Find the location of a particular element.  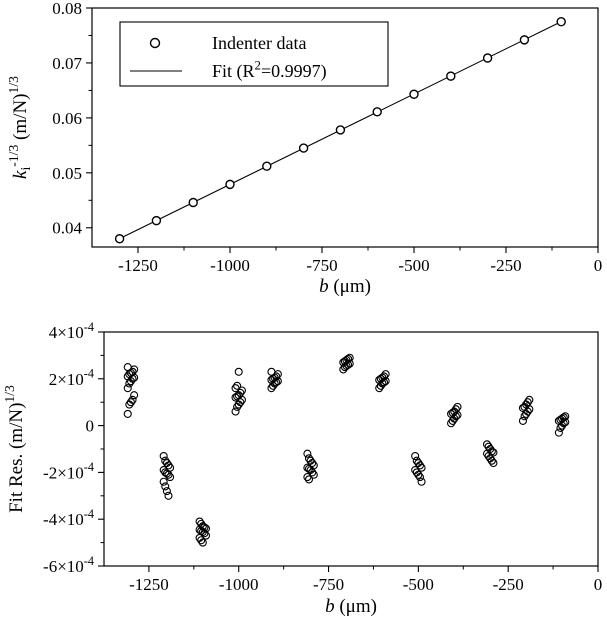

fit-residuals-x-tick-label: -500 is located at coordinates (418, 584).